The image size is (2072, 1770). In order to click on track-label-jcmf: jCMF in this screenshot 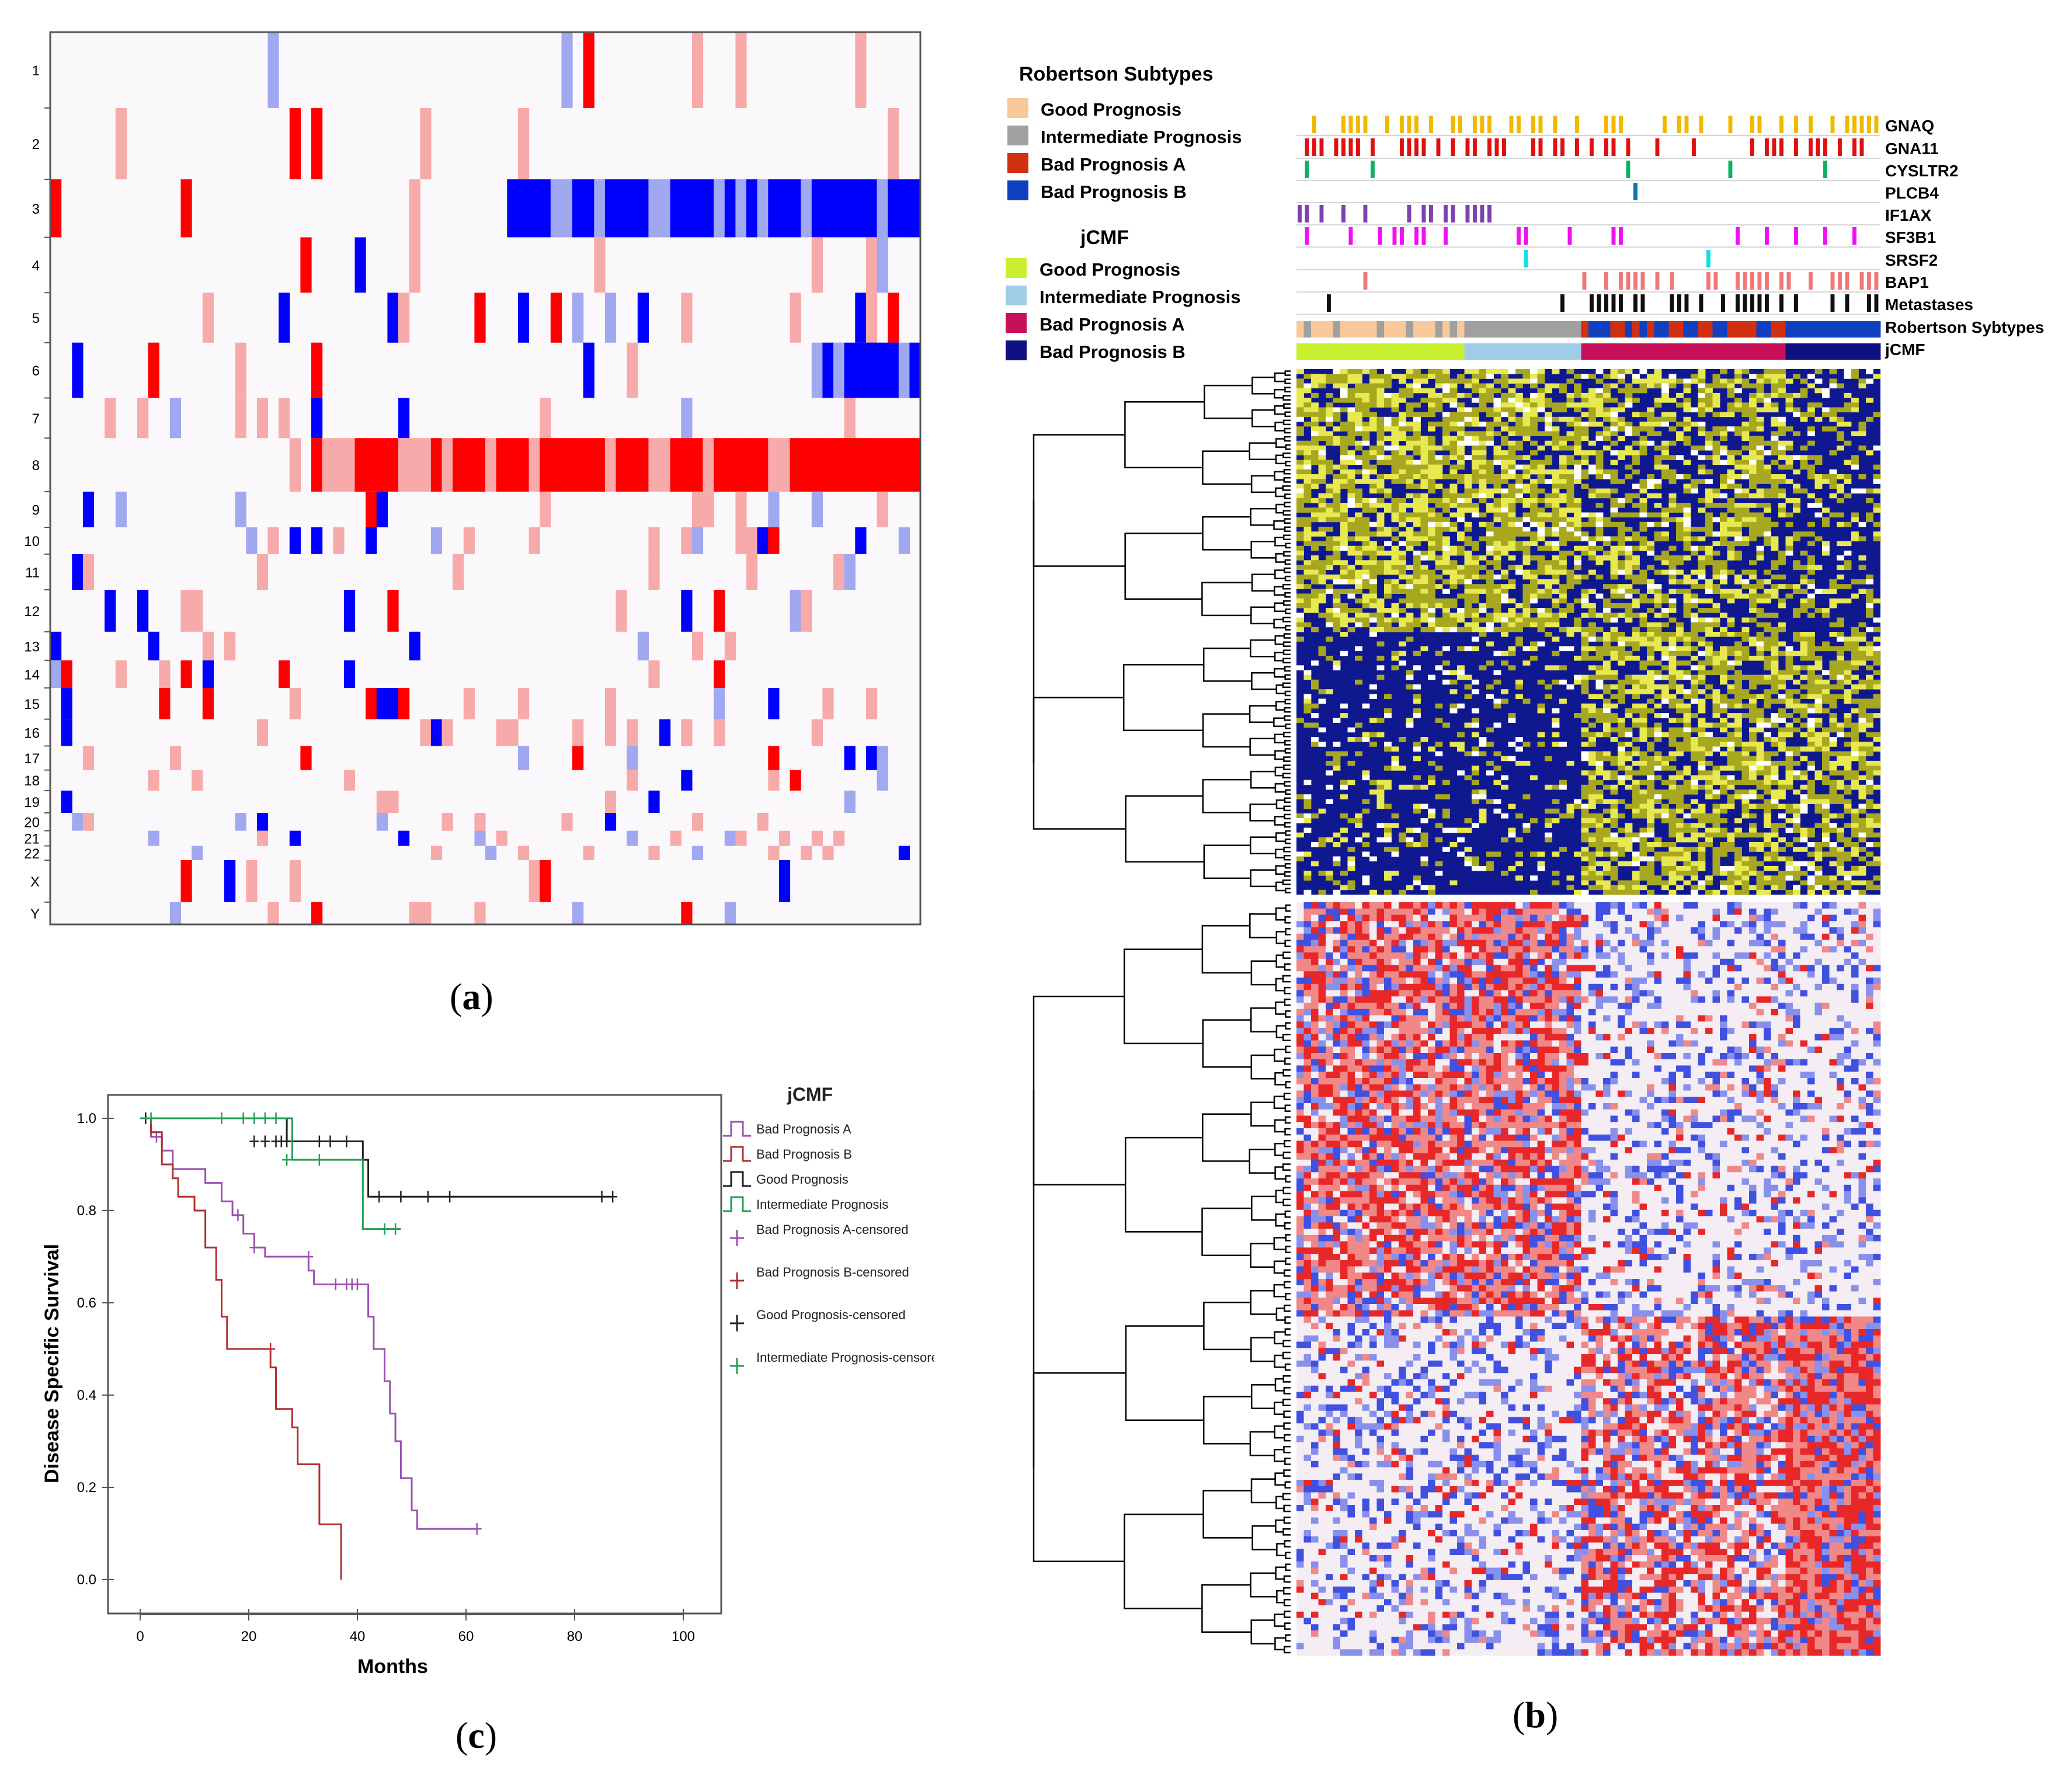, I will do `click(1905, 349)`.